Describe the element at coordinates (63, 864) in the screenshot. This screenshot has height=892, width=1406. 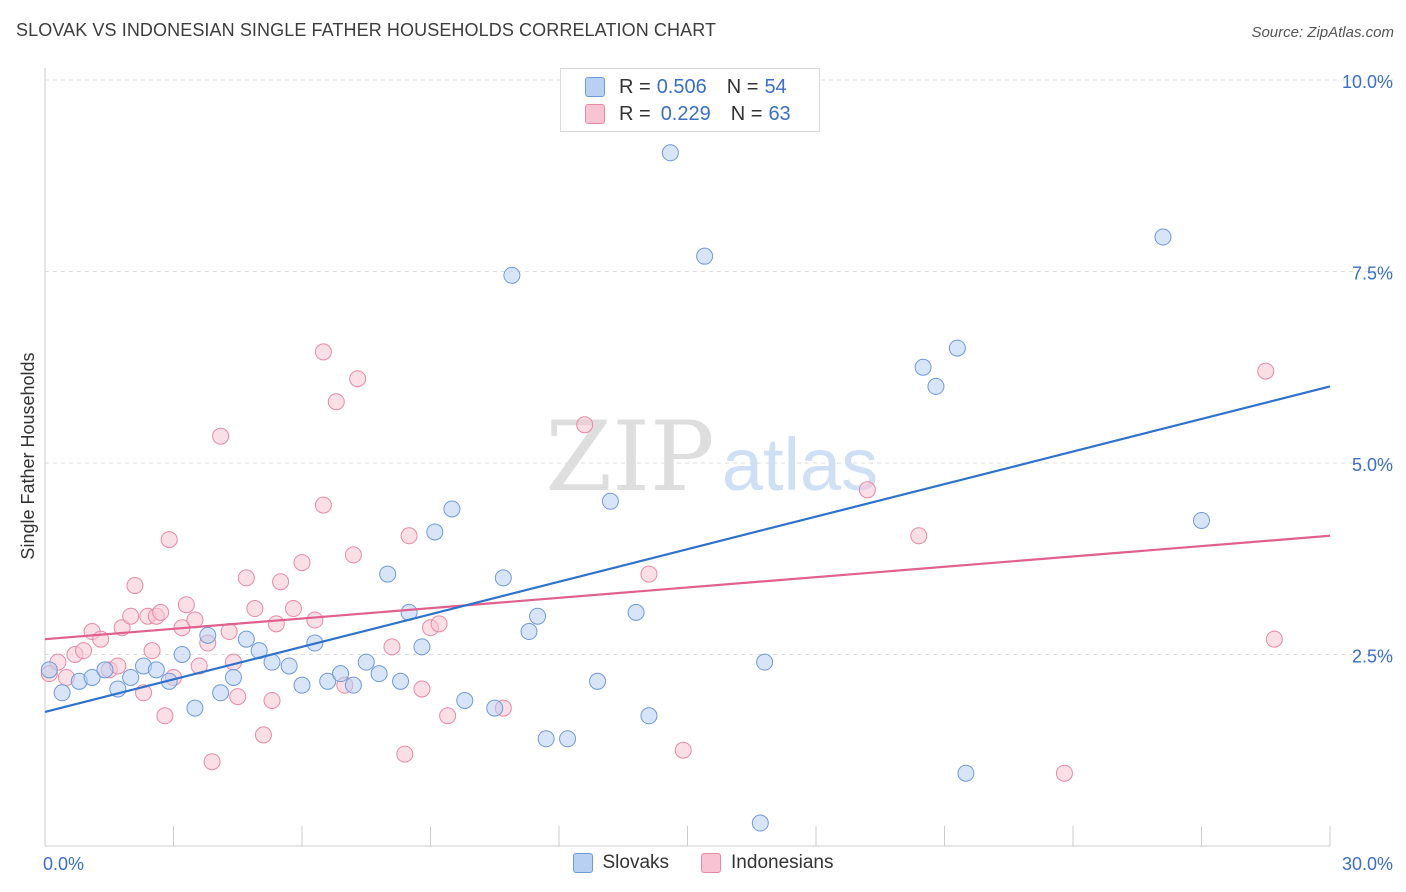
I see `x-tick-label: 0.0%` at that location.